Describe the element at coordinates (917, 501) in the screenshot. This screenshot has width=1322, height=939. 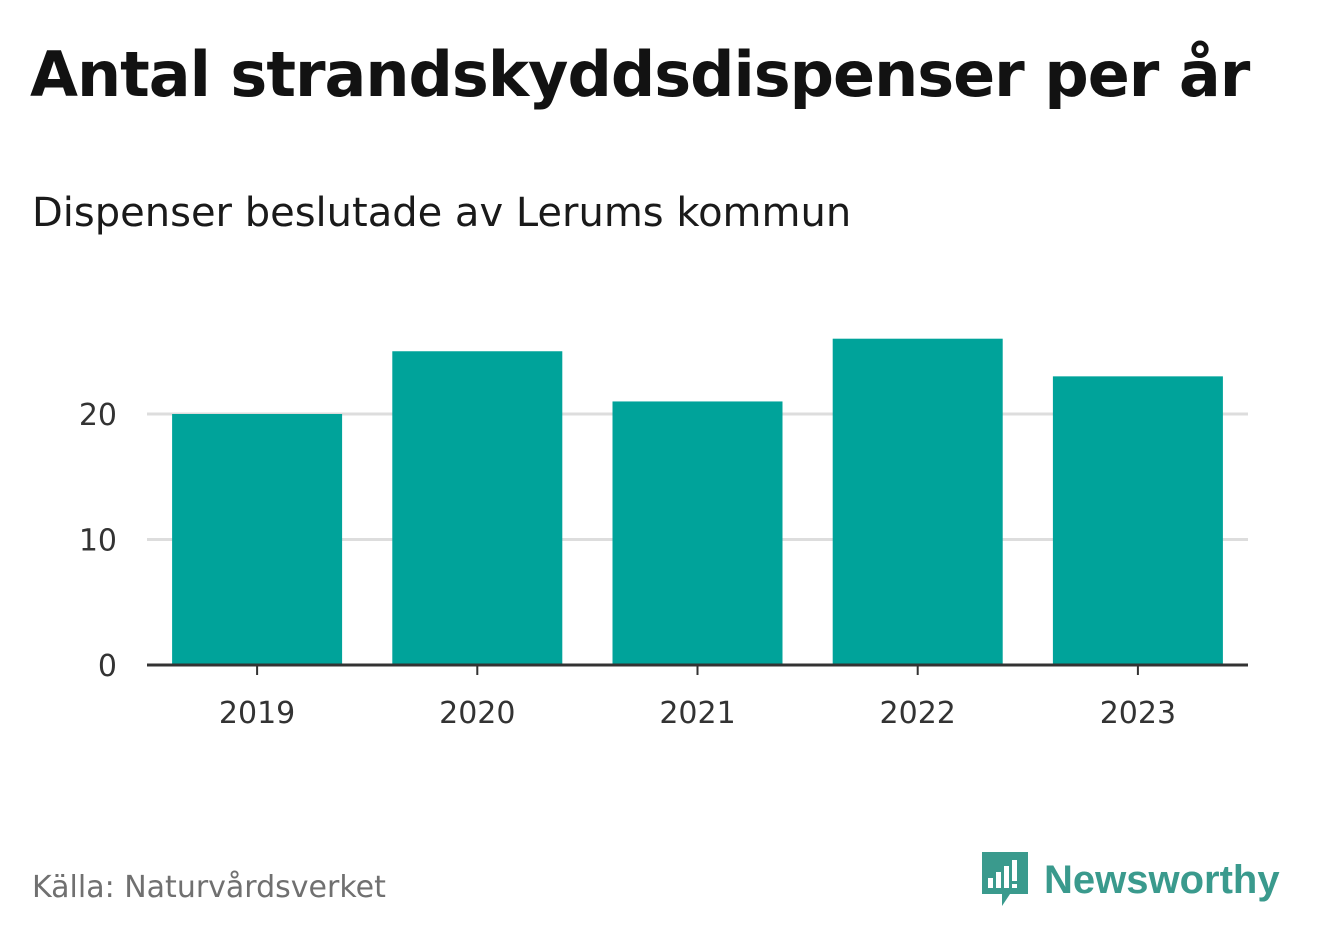
I see `bar-2022` at that location.